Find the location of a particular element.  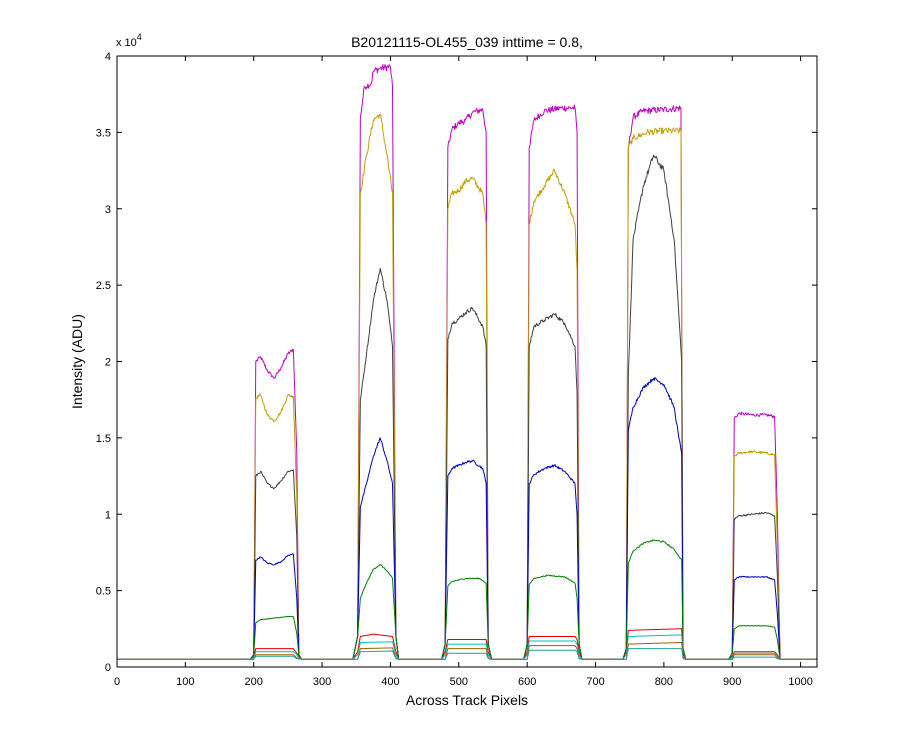

x-tick-label: 0 is located at coordinates (117, 682).